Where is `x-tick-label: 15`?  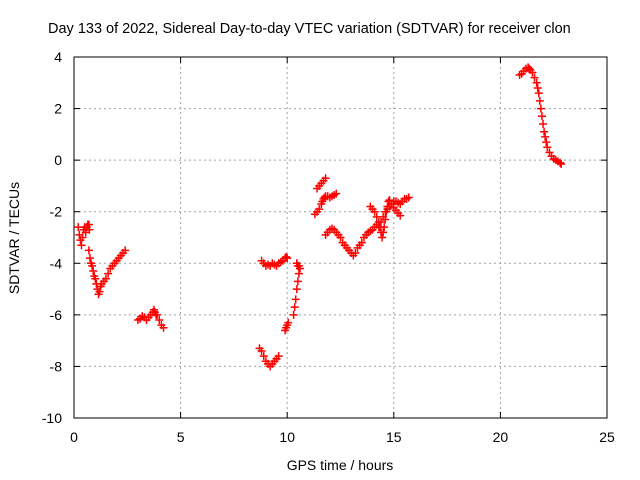 x-tick-label: 15 is located at coordinates (394, 437).